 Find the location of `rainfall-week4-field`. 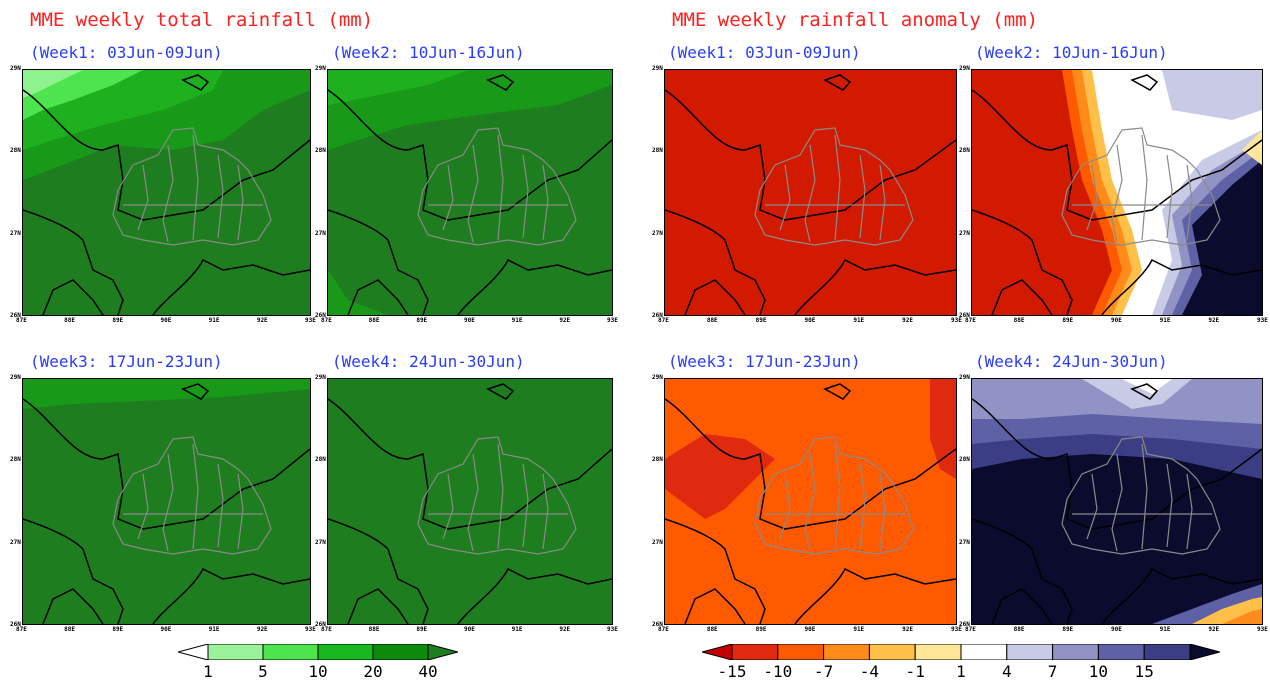

rainfall-week4-field is located at coordinates (470, 501).